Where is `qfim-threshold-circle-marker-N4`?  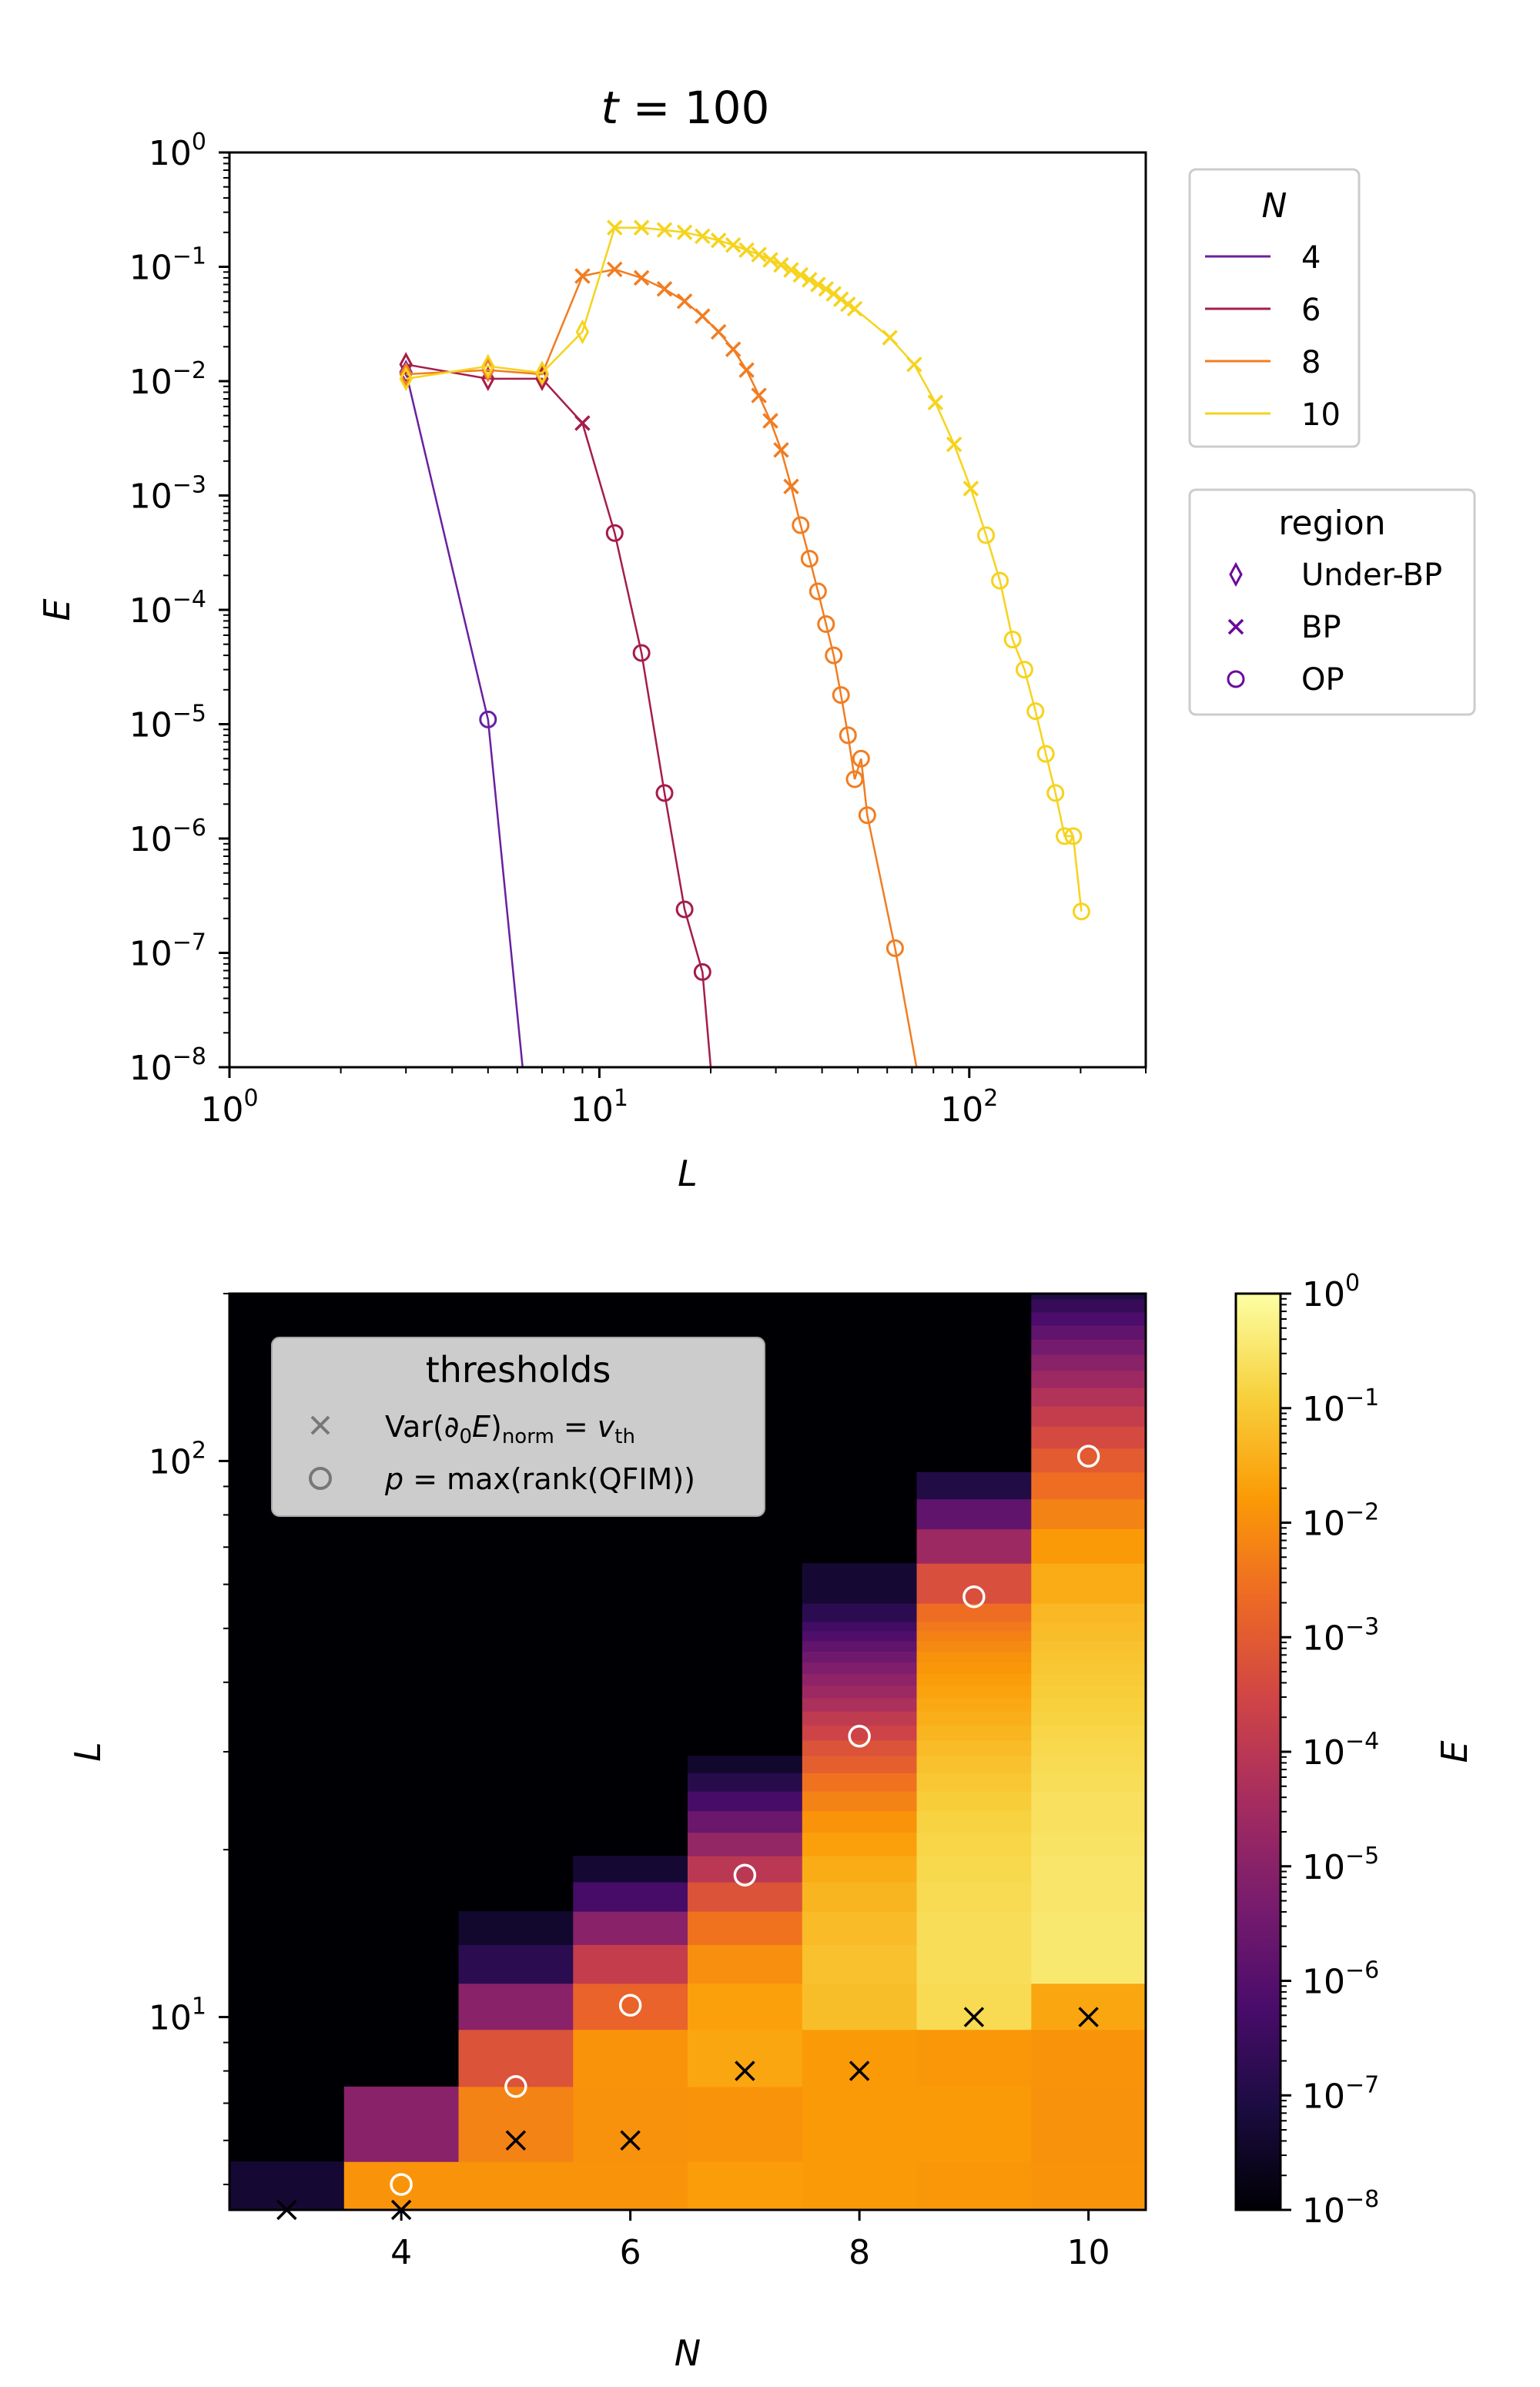 qfim-threshold-circle-marker-N4 is located at coordinates (401, 2184).